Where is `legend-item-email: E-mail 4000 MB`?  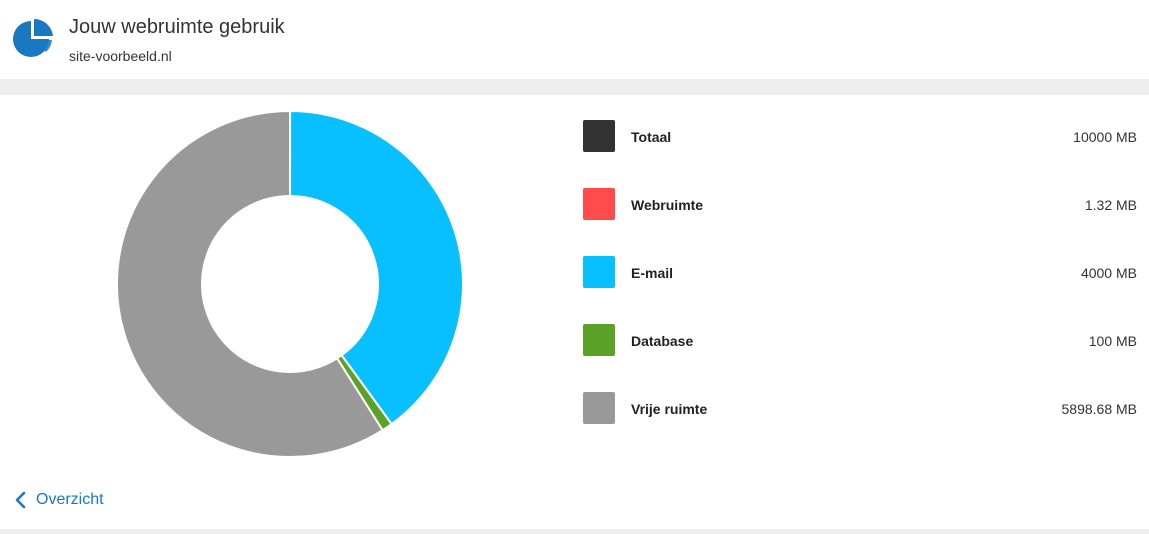
legend-item-email: E-mail 4000 MB is located at coordinates (860, 290).